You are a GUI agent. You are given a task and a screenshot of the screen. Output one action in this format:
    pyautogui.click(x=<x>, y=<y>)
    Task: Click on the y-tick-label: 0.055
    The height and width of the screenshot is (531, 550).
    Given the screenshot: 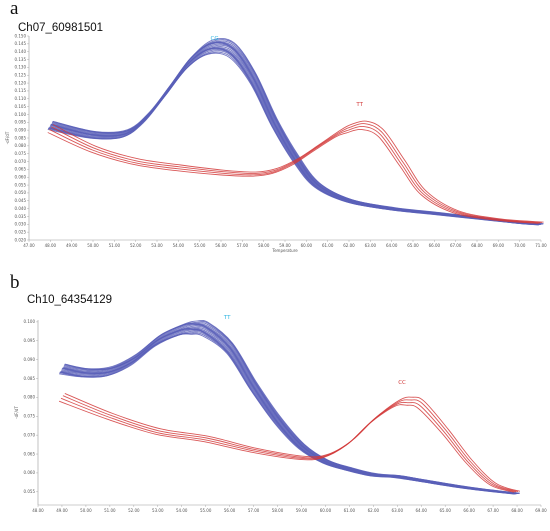 What is the action you would take?
    pyautogui.click(x=30, y=491)
    